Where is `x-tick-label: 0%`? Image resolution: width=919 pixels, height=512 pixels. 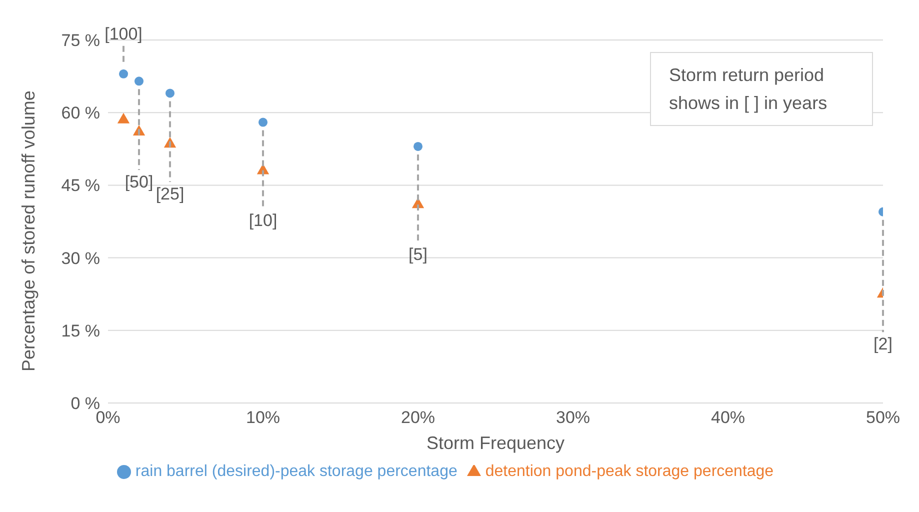
x-tick-label: 0% is located at coordinates (108, 418).